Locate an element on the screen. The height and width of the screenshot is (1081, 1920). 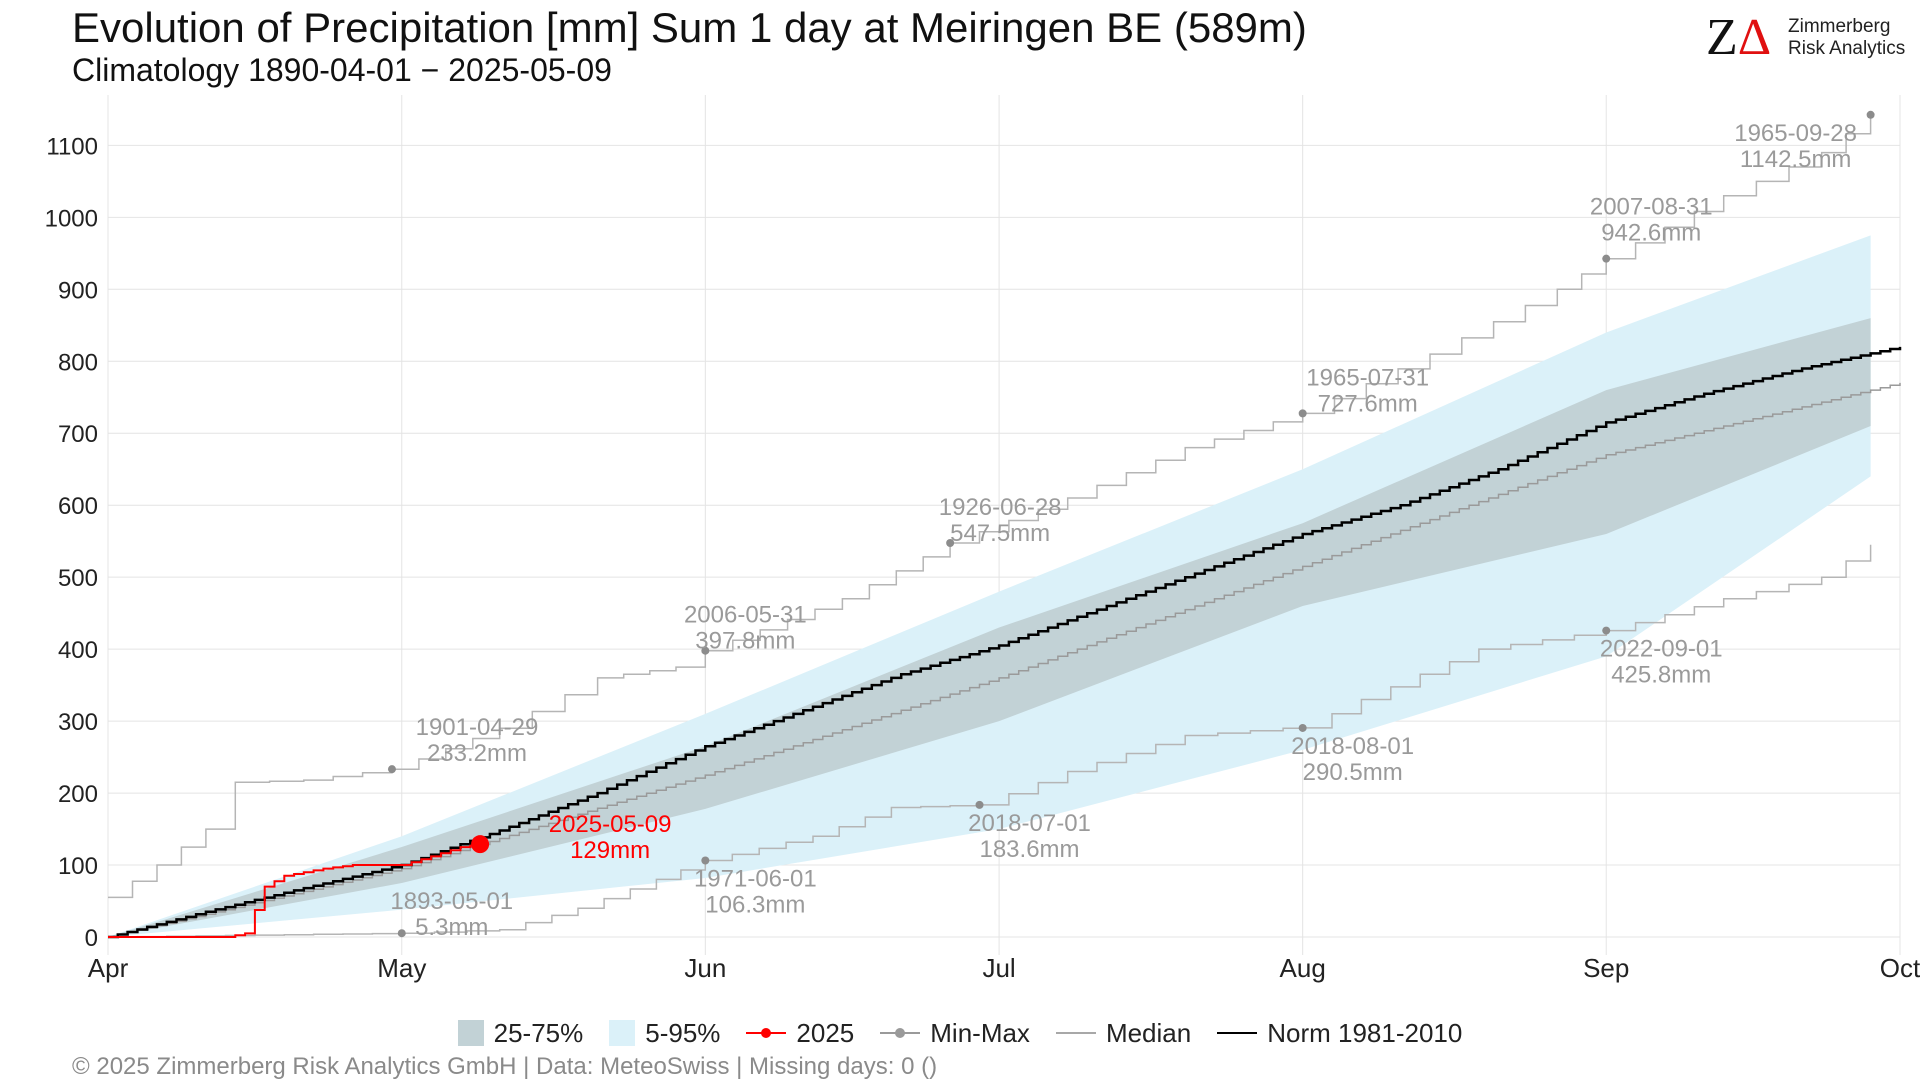
legend-median: Median is located at coordinates (1123, 1033).